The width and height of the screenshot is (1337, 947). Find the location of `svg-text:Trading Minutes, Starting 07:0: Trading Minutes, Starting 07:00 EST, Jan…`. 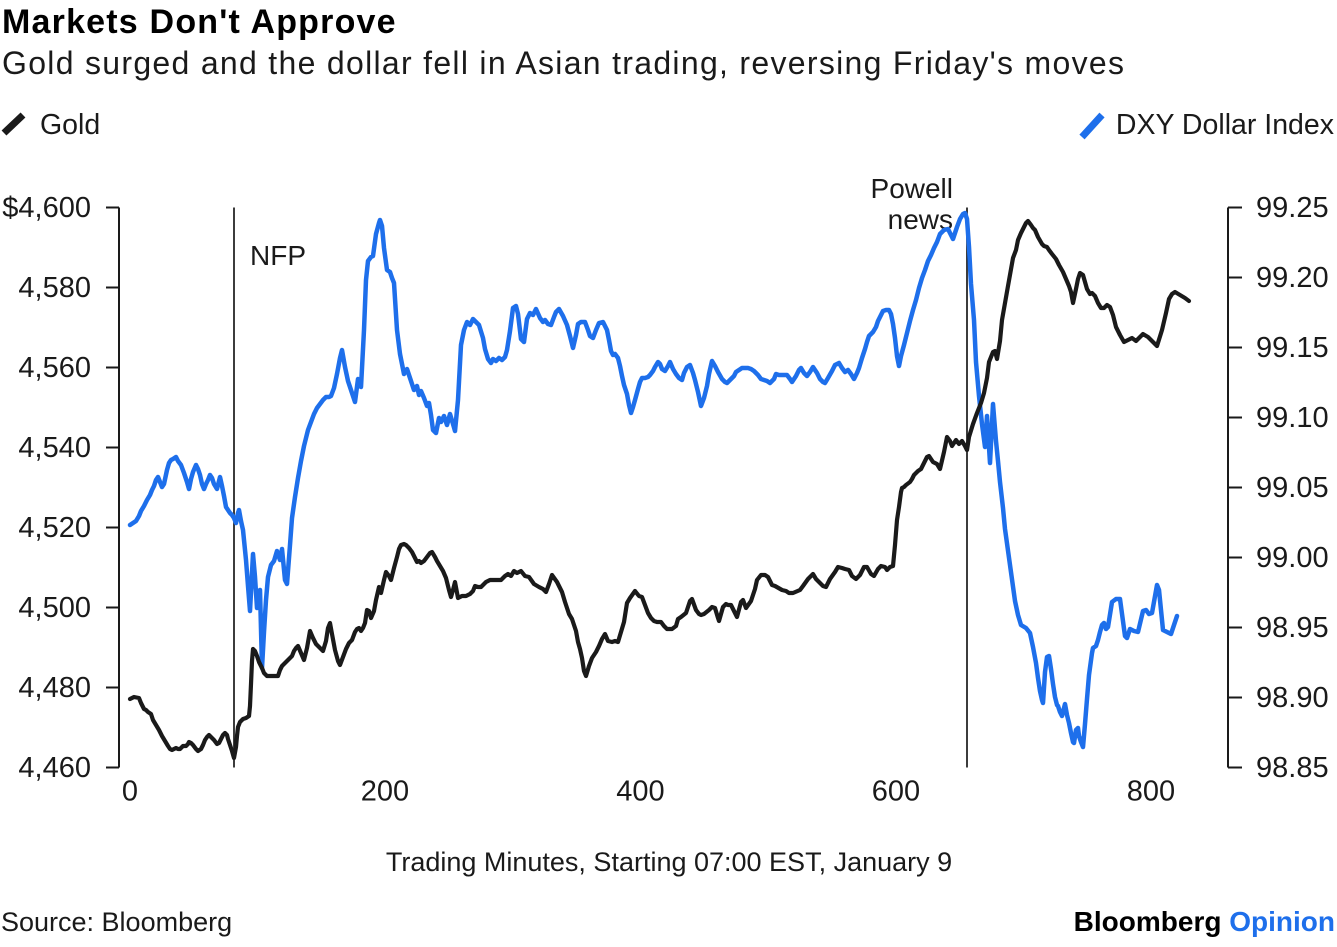

svg-text:Trading Minutes, Starting 07:0: Trading Minutes, Starting 07:00 EST, Jan… is located at coordinates (669, 862).